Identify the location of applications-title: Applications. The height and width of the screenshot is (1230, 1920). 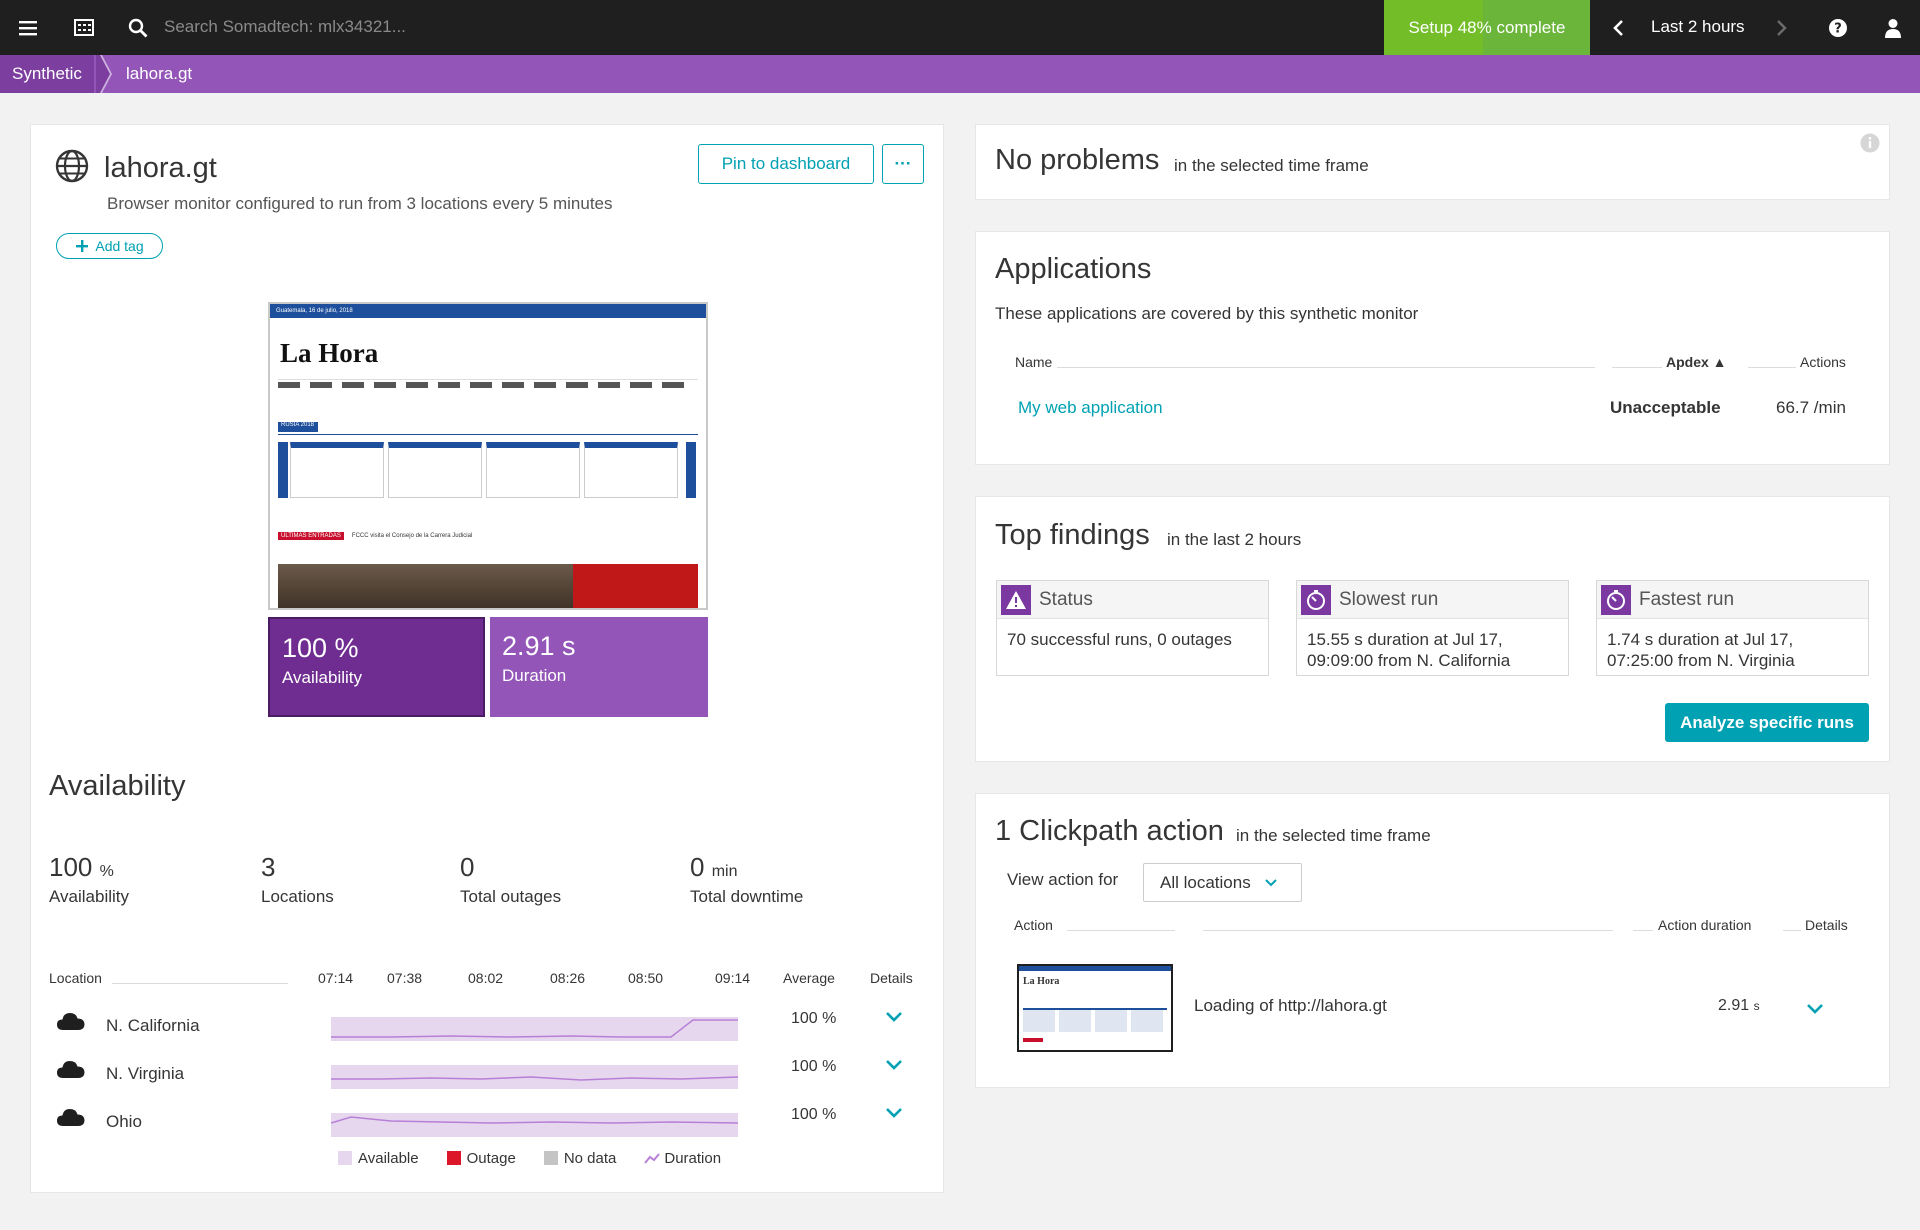
(1073, 269).